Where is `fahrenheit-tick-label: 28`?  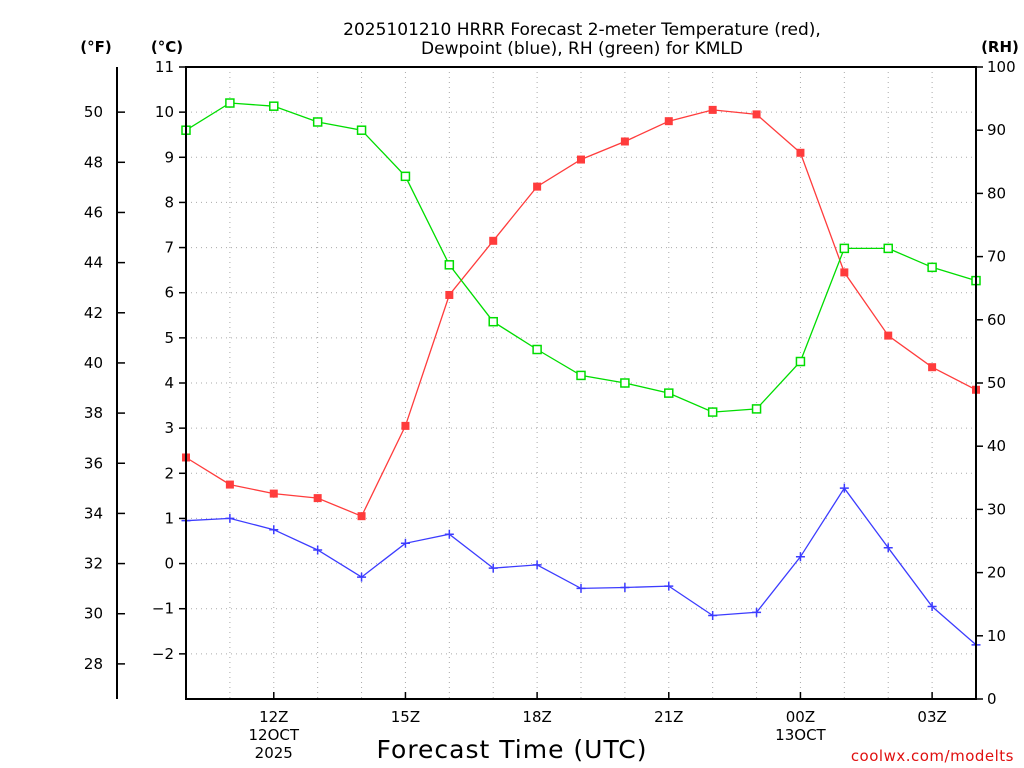
fahrenheit-tick-label: 28 is located at coordinates (93, 664).